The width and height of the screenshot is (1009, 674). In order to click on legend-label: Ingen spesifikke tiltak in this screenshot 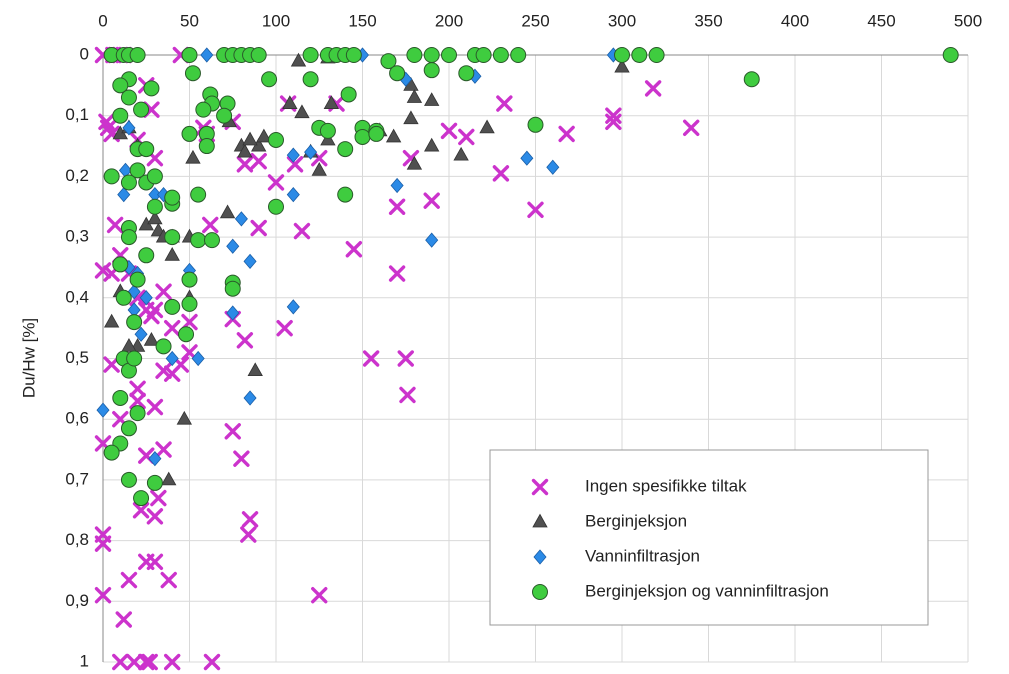, I will do `click(666, 485)`.